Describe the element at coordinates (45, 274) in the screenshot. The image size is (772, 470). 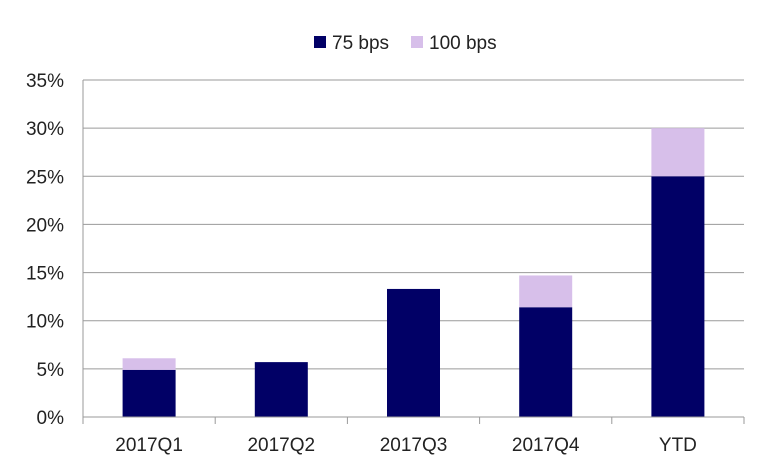
I see `y-tick-label: 15%` at that location.